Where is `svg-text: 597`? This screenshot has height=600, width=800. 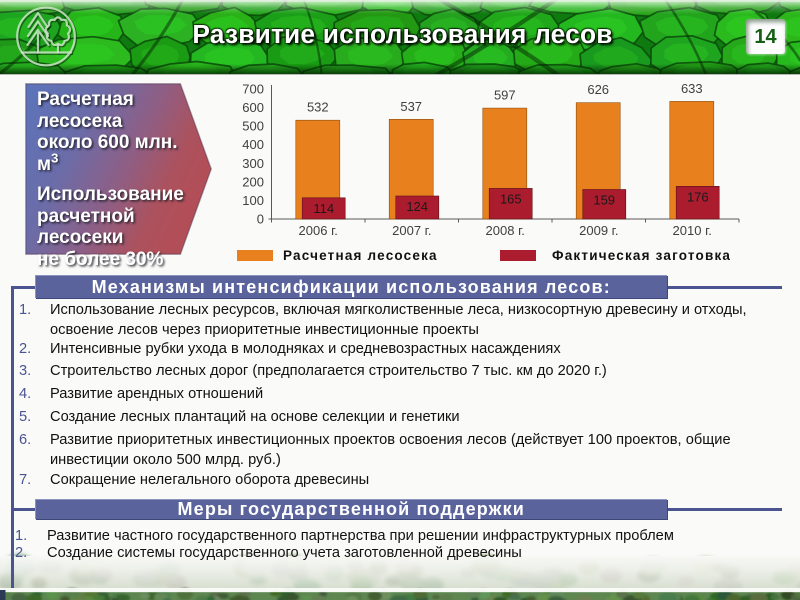
svg-text: 597 is located at coordinates (505, 95).